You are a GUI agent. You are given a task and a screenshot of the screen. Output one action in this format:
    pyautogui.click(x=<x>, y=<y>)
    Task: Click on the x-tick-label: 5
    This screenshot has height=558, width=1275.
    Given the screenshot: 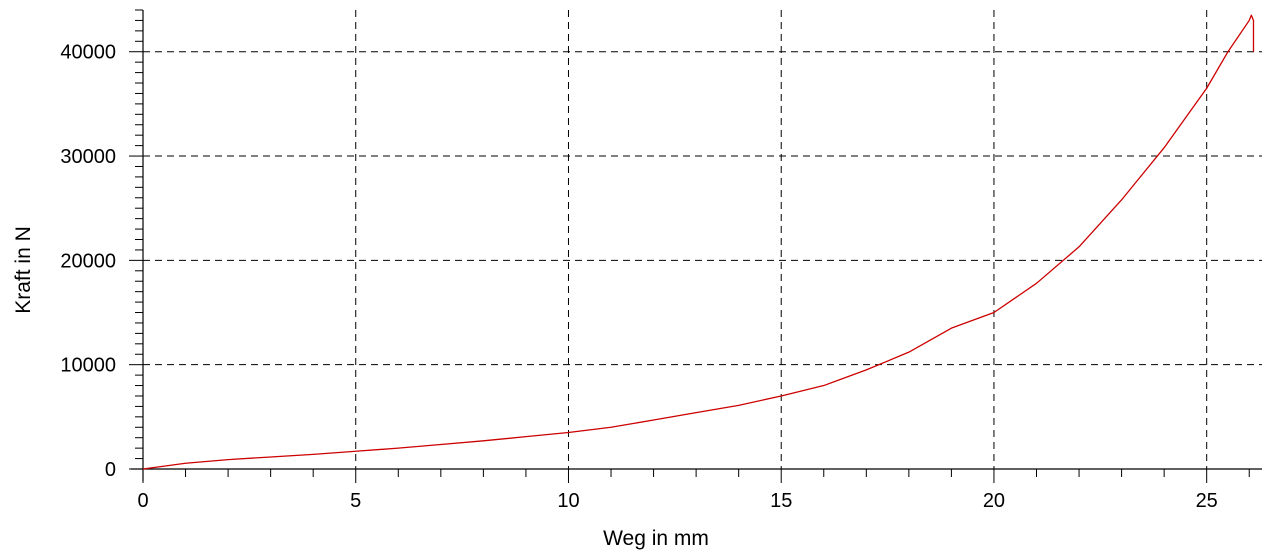 What is the action you would take?
    pyautogui.click(x=355, y=501)
    